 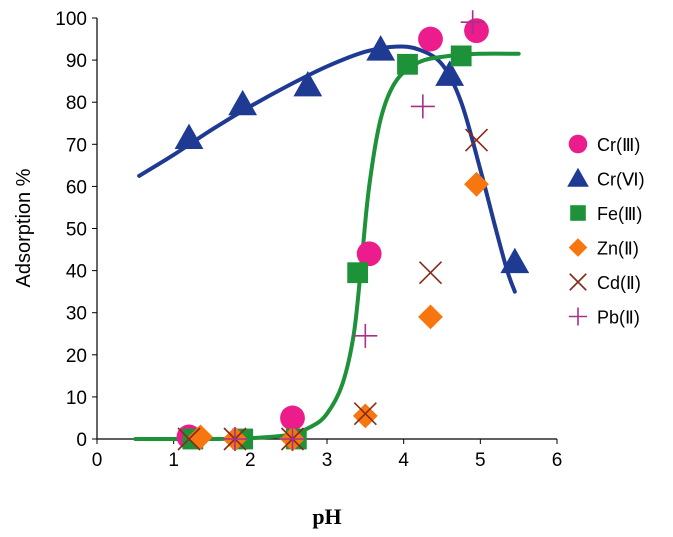 What do you see at coordinates (618, 249) in the screenshot?
I see `legend-label: Zn(Ⅱ)` at bounding box center [618, 249].